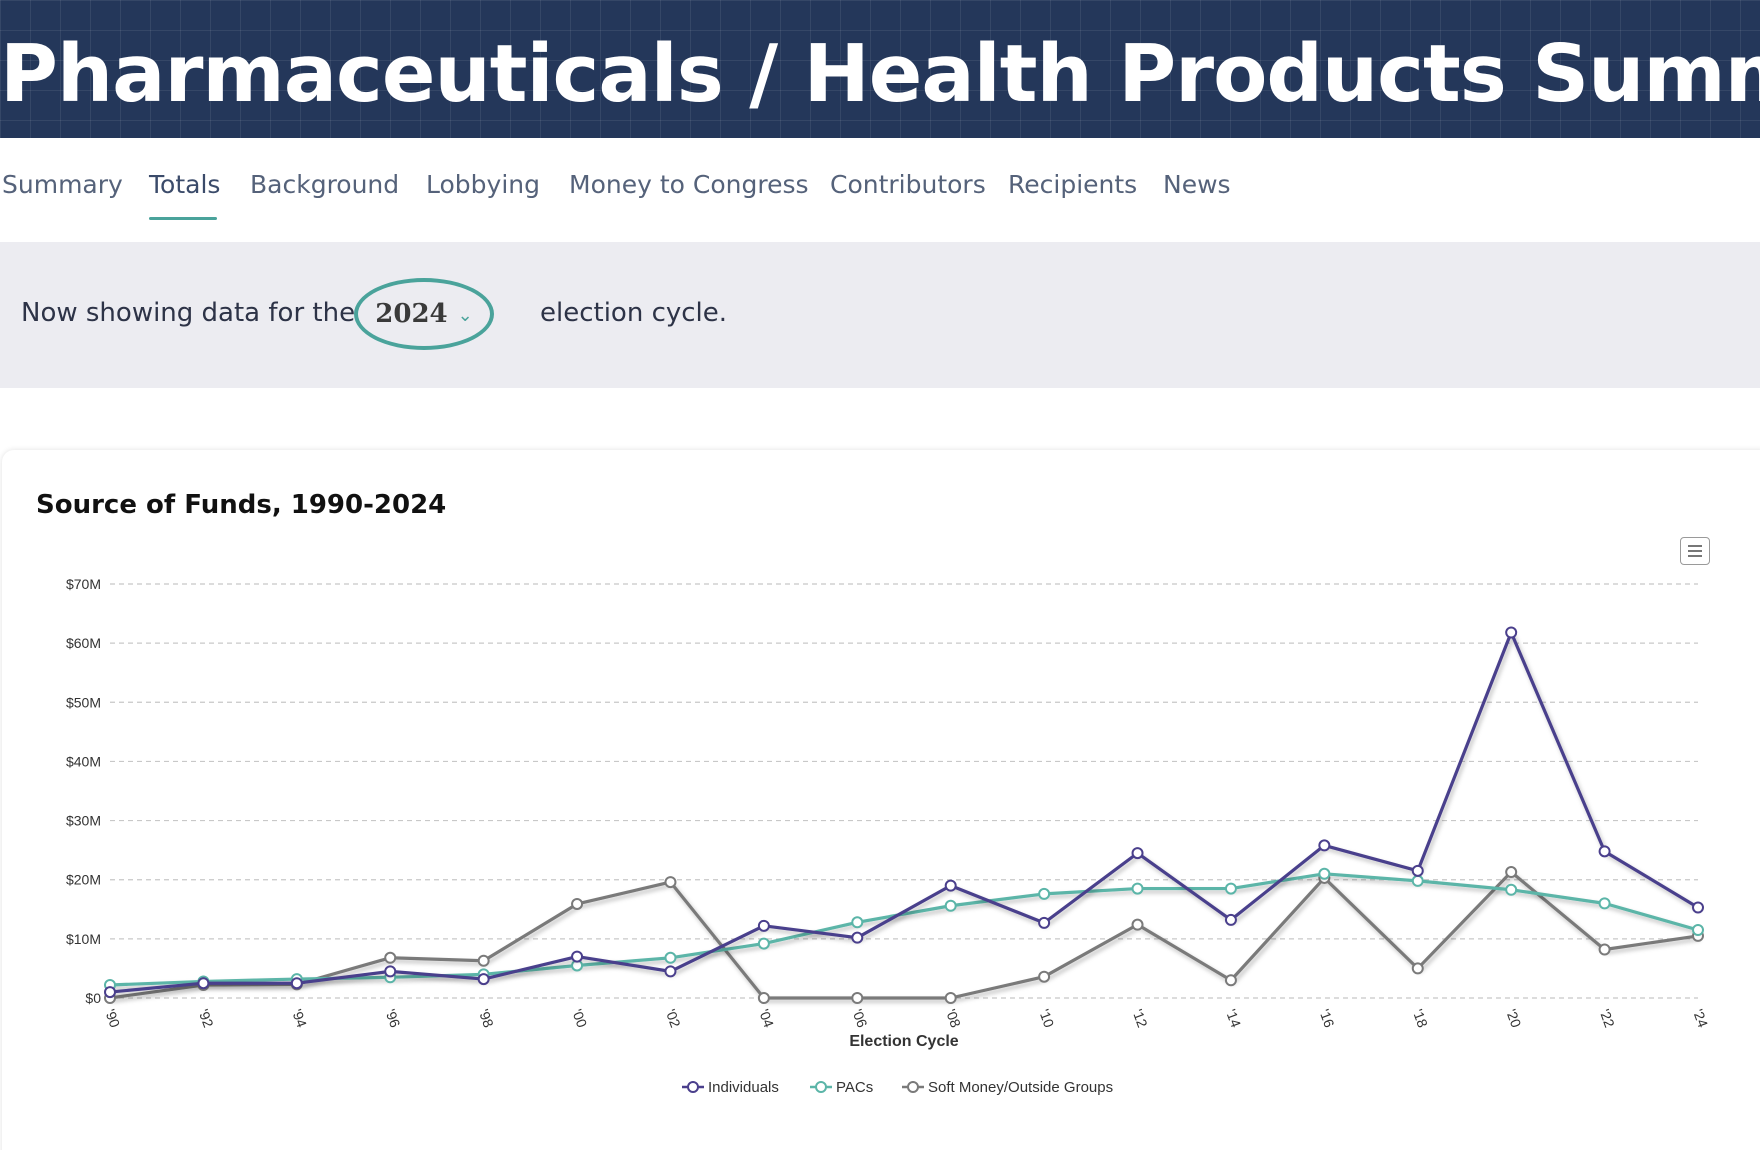 The image size is (1760, 1150). What do you see at coordinates (83, 761) in the screenshot?
I see `y-tick-label: $40M` at bounding box center [83, 761].